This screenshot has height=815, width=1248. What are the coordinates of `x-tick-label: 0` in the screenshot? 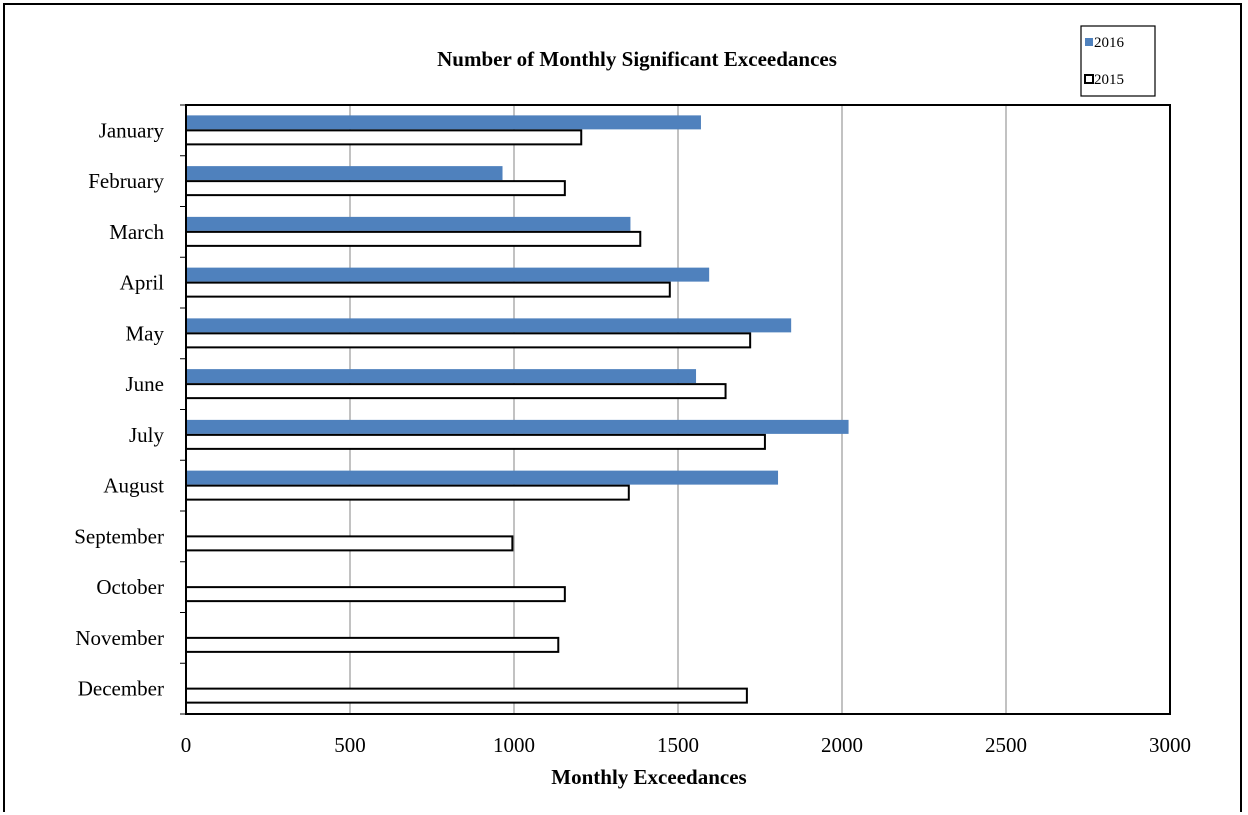 It's located at (186, 745).